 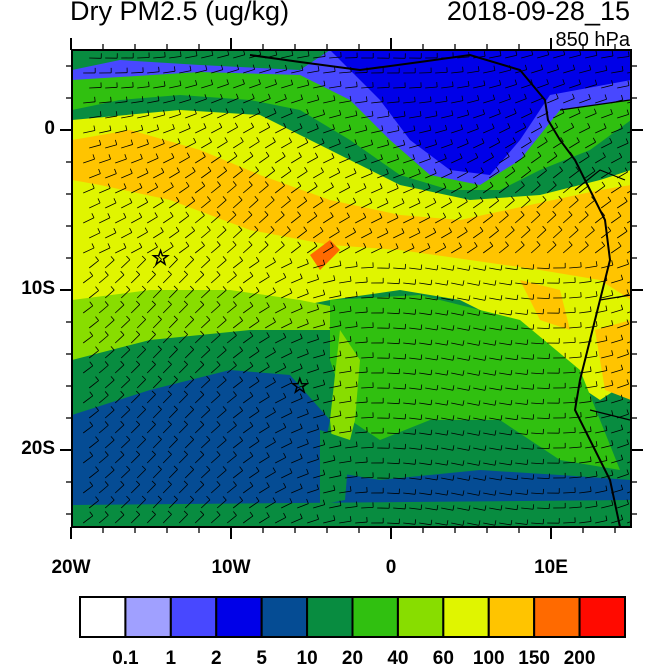 What do you see at coordinates (551, 568) in the screenshot?
I see `lon-label: 10E` at bounding box center [551, 568].